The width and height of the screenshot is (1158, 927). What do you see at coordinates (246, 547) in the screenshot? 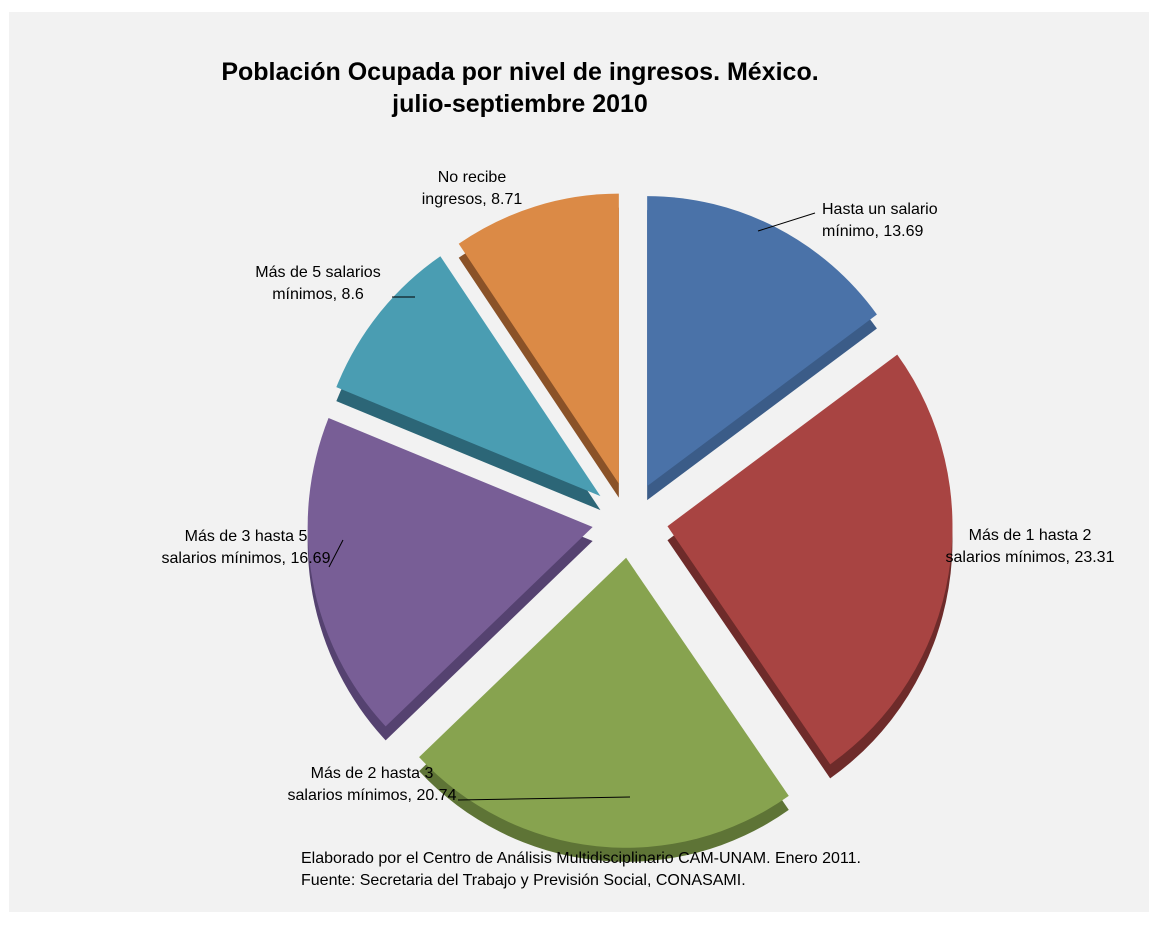
I see `slice-label: Más de 3 hasta 5 salarios mínimos, 16.69` at bounding box center [246, 547].